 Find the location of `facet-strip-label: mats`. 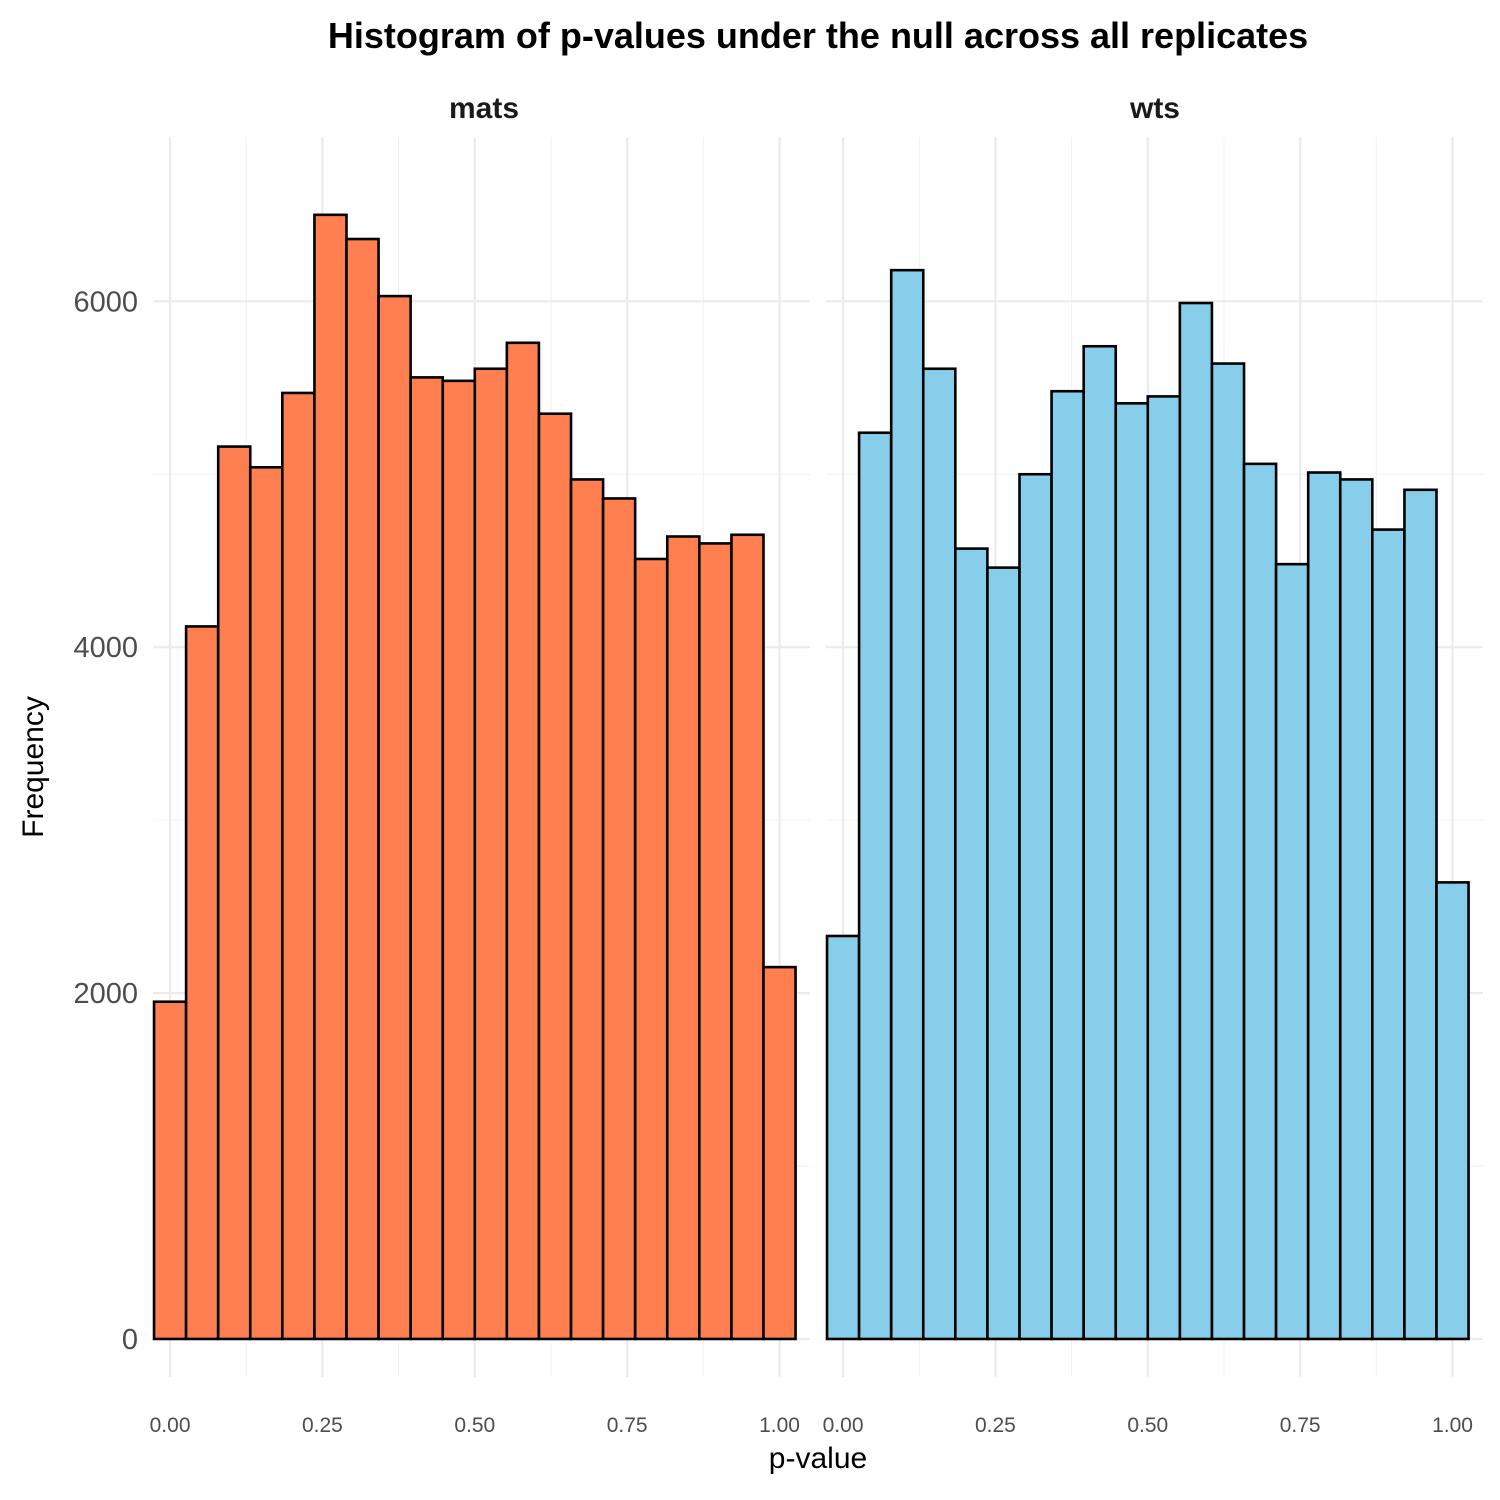

facet-strip-label: mats is located at coordinates (484, 108).